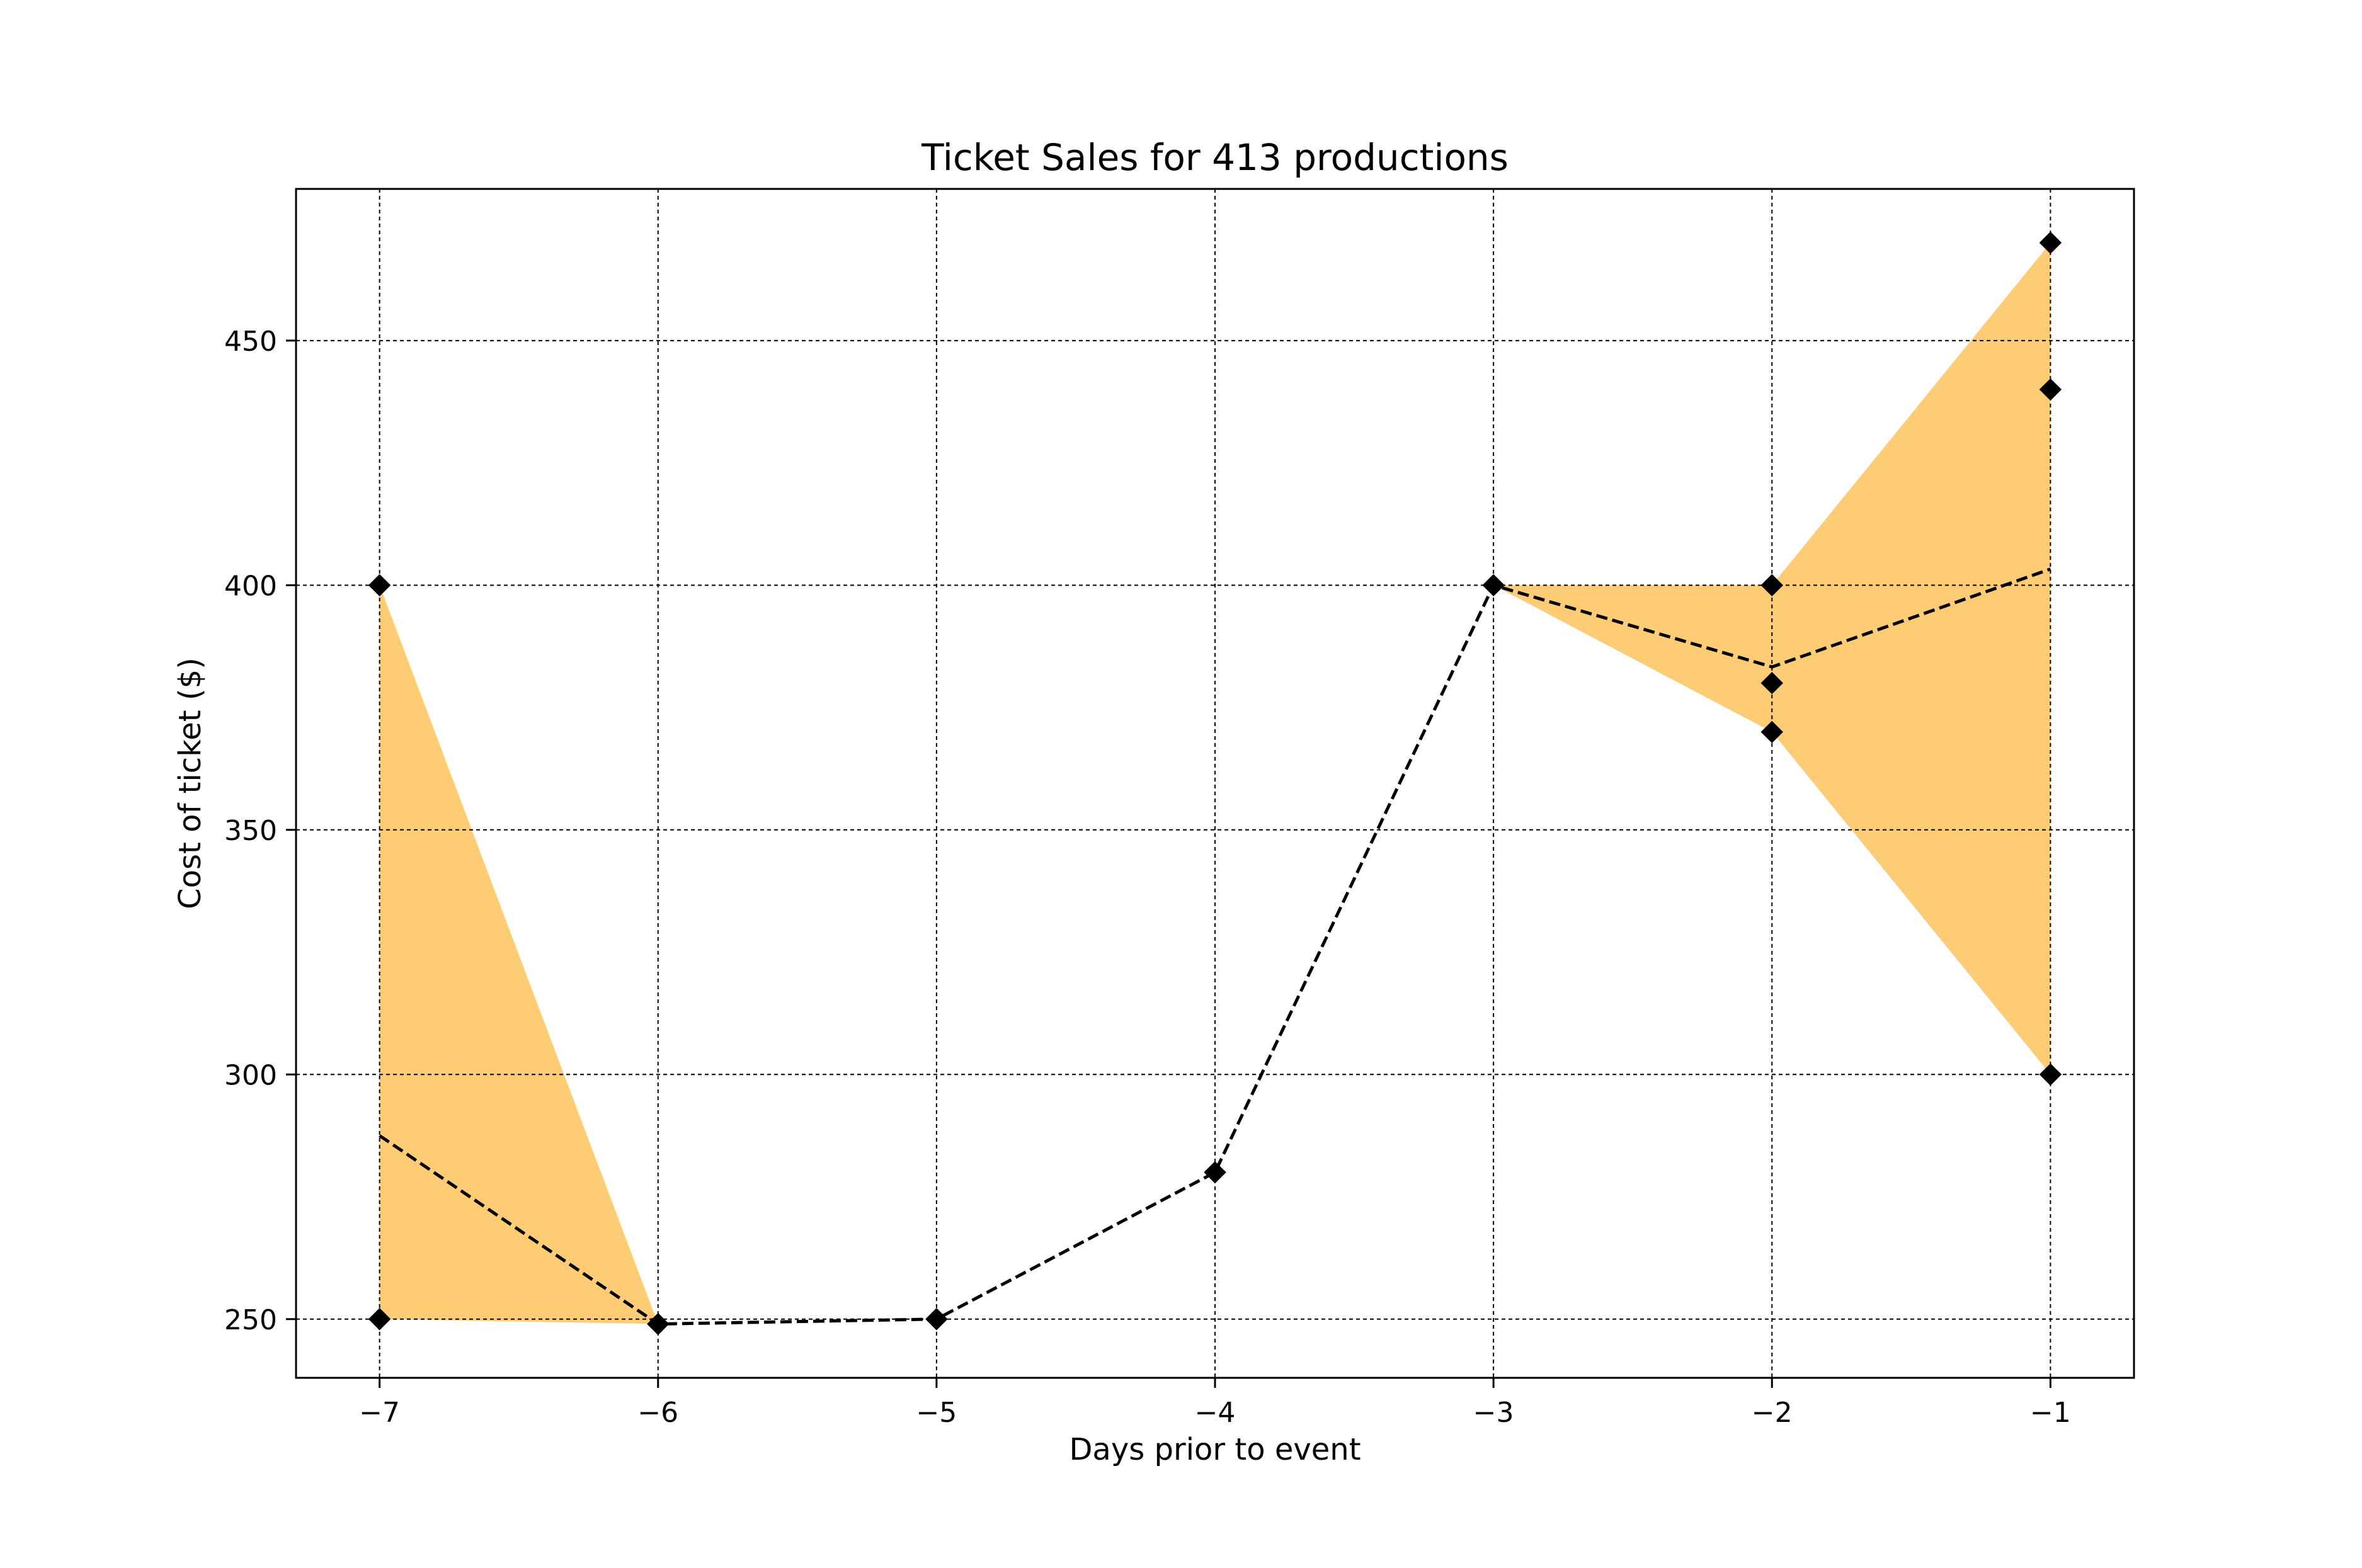  Describe the element at coordinates (657, 1413) in the screenshot. I see `x-tick-label: −6` at that location.